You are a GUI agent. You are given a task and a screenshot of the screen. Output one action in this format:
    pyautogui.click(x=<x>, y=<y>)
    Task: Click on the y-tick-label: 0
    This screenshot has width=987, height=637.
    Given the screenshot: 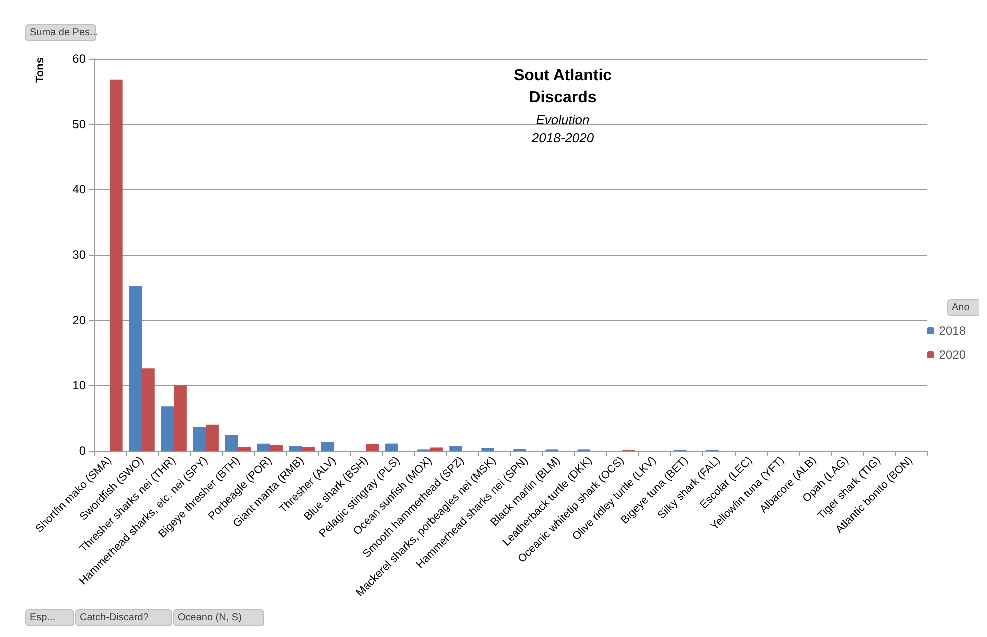 What is the action you would take?
    pyautogui.click(x=82, y=451)
    